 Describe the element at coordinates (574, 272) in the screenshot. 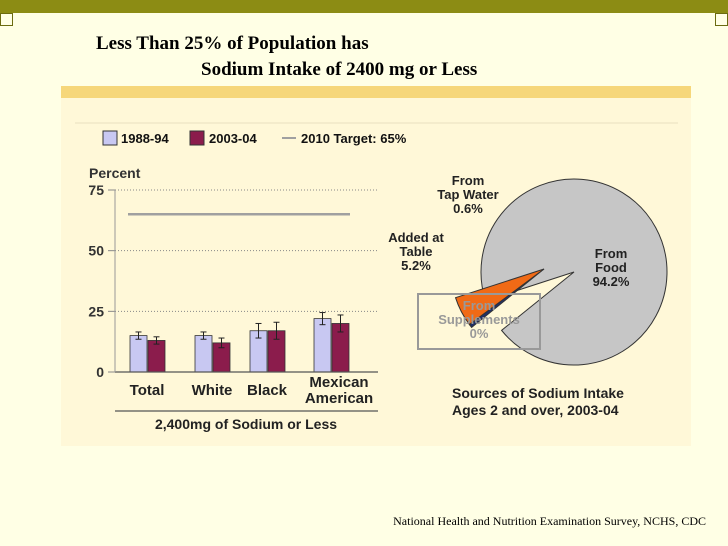

I see `pie-slice-from-food` at that location.